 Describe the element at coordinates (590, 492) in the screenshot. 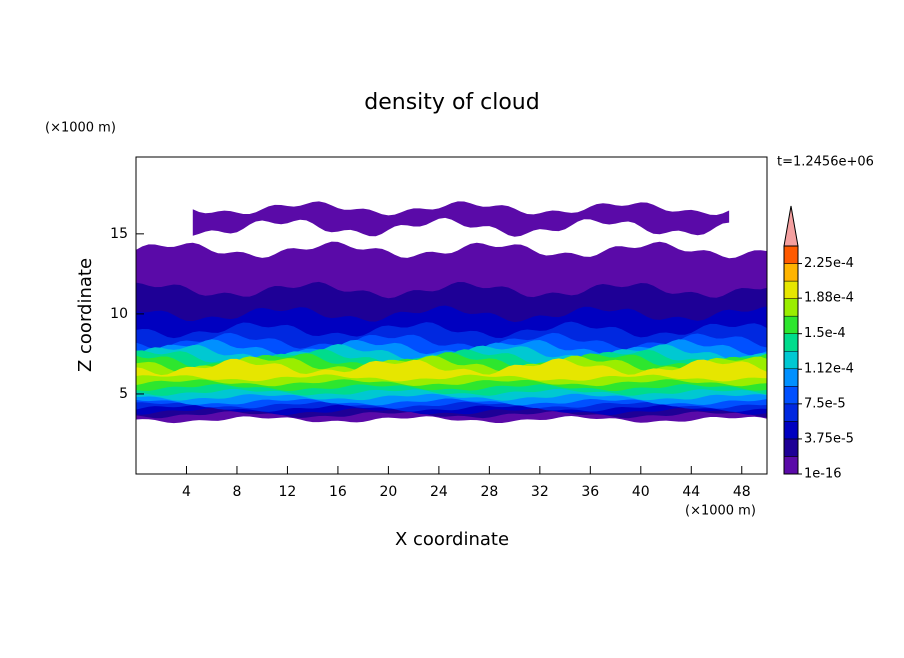

I see `x-tick-label: 36` at that location.